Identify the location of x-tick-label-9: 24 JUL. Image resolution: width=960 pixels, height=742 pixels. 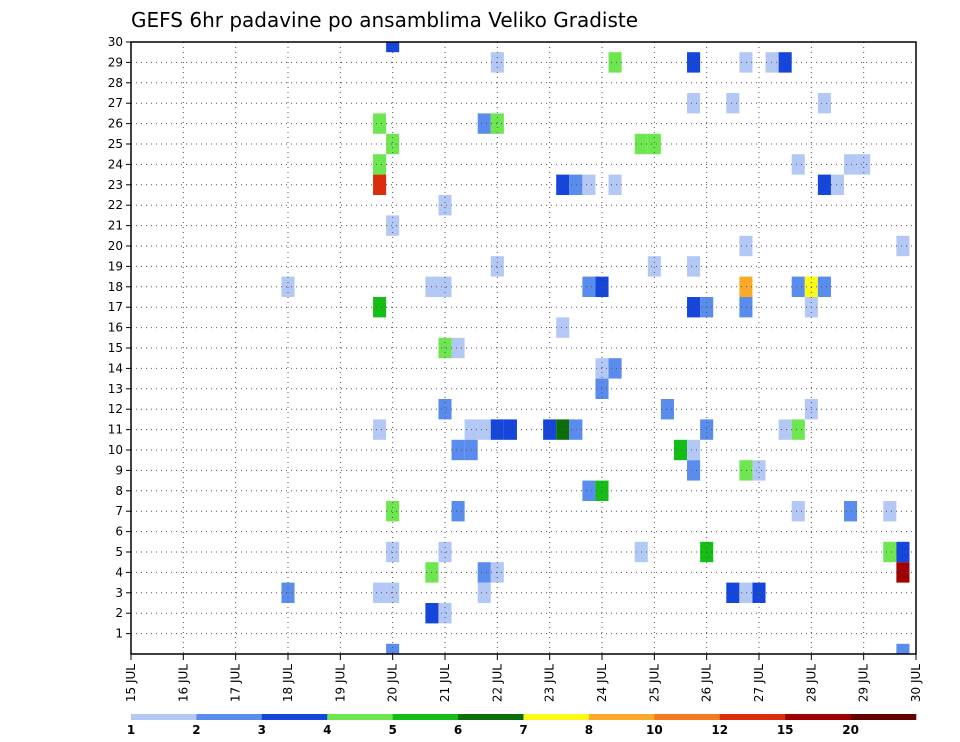
(602, 683).